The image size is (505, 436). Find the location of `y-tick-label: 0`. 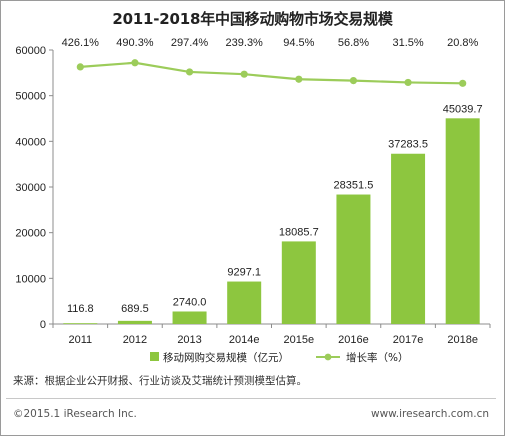

y-tick-label: 0 is located at coordinates (43, 325).